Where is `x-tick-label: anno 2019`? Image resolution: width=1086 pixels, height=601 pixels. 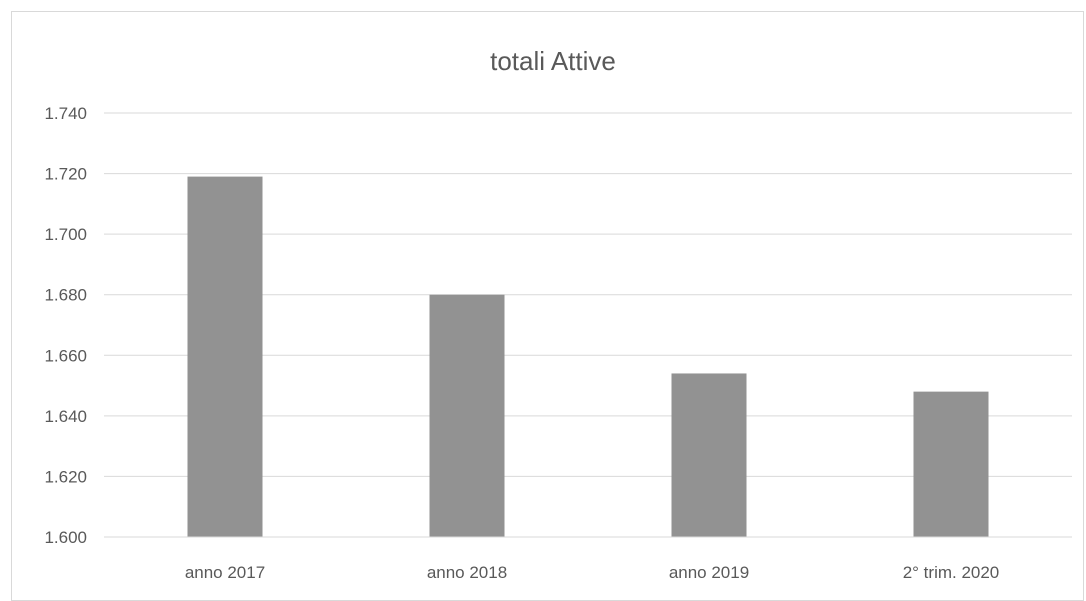
x-tick-label: anno 2019 is located at coordinates (709, 572).